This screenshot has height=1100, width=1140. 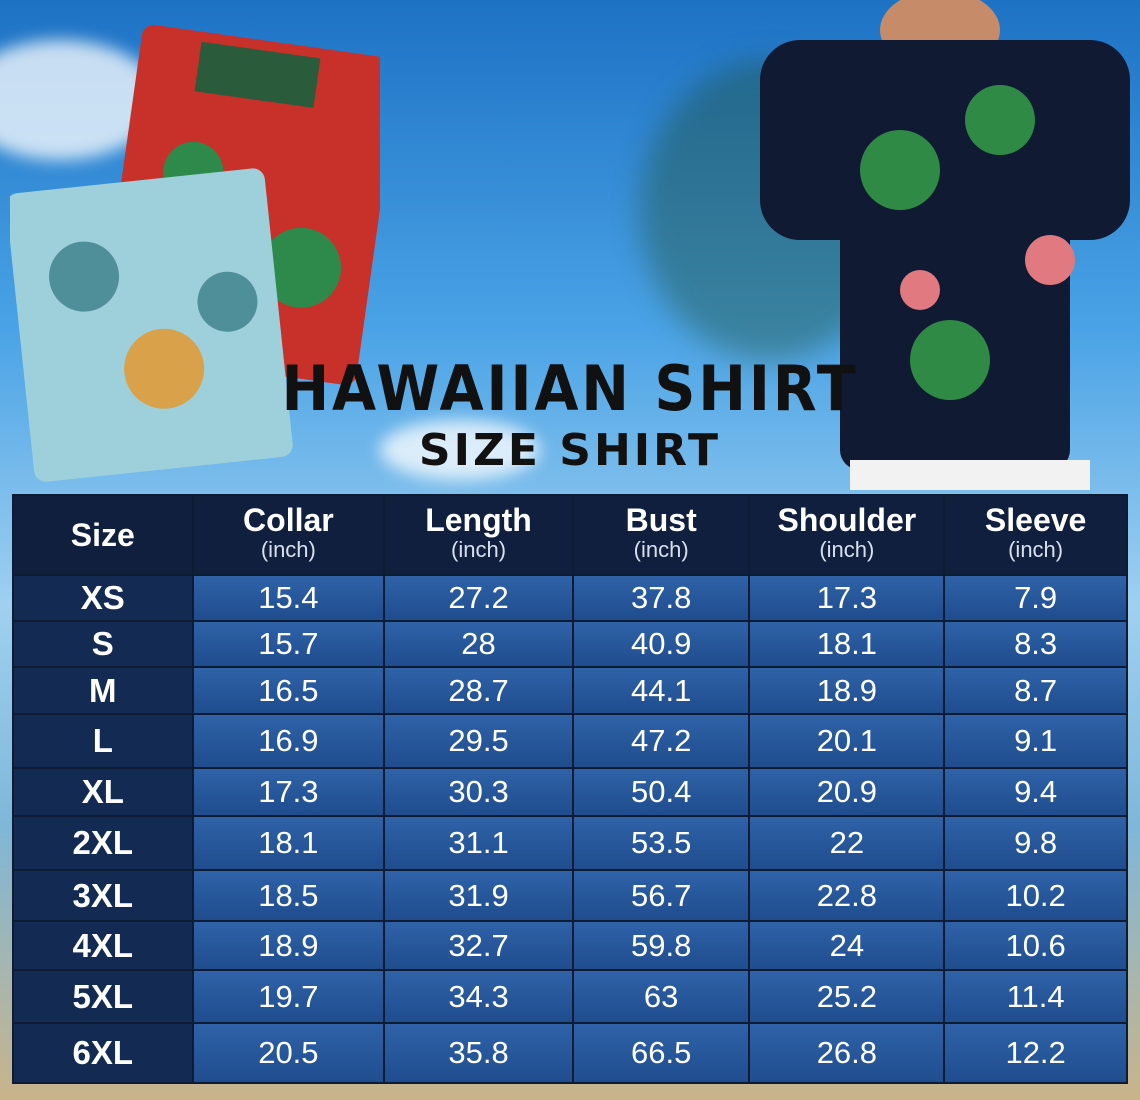 I want to click on cell-shoulder: 20.1, so click(x=847, y=741).